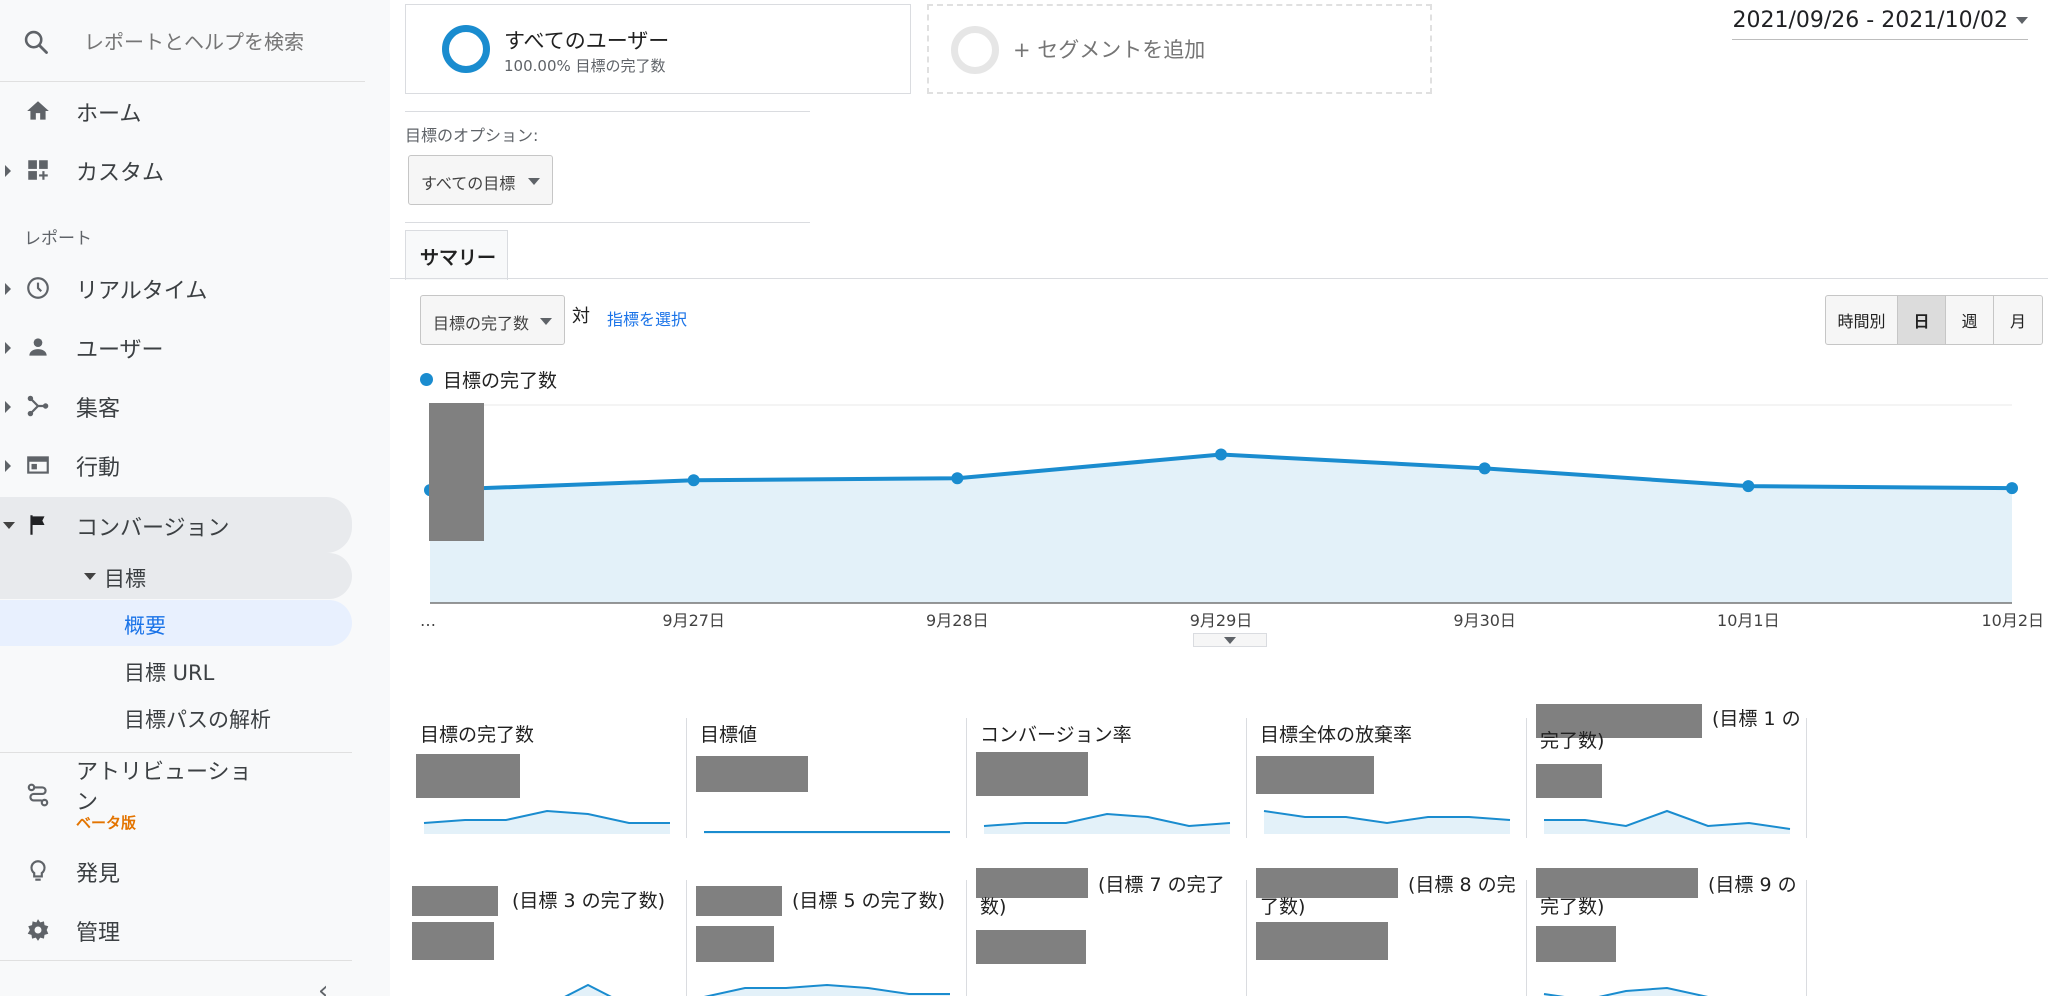 The width and height of the screenshot is (2048, 996). Describe the element at coordinates (500, 381) in the screenshot. I see `legend-label: 目標の完了数` at that location.